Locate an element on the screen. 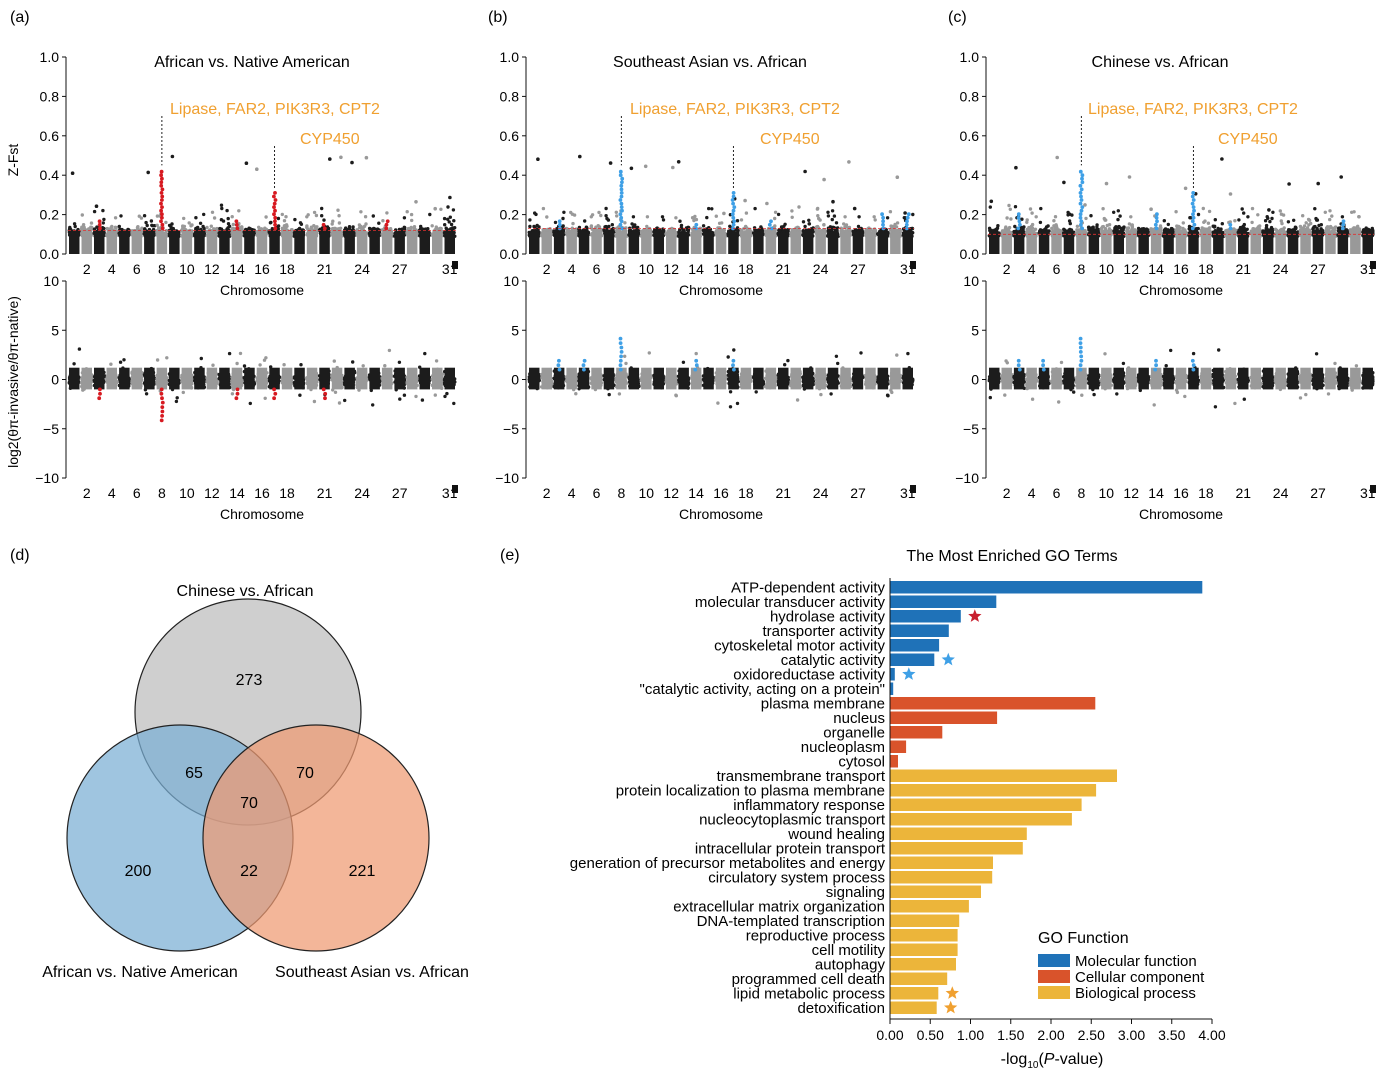 The height and width of the screenshot is (1087, 1382). chromosome-tick-pi-a: 21 is located at coordinates (325, 493).